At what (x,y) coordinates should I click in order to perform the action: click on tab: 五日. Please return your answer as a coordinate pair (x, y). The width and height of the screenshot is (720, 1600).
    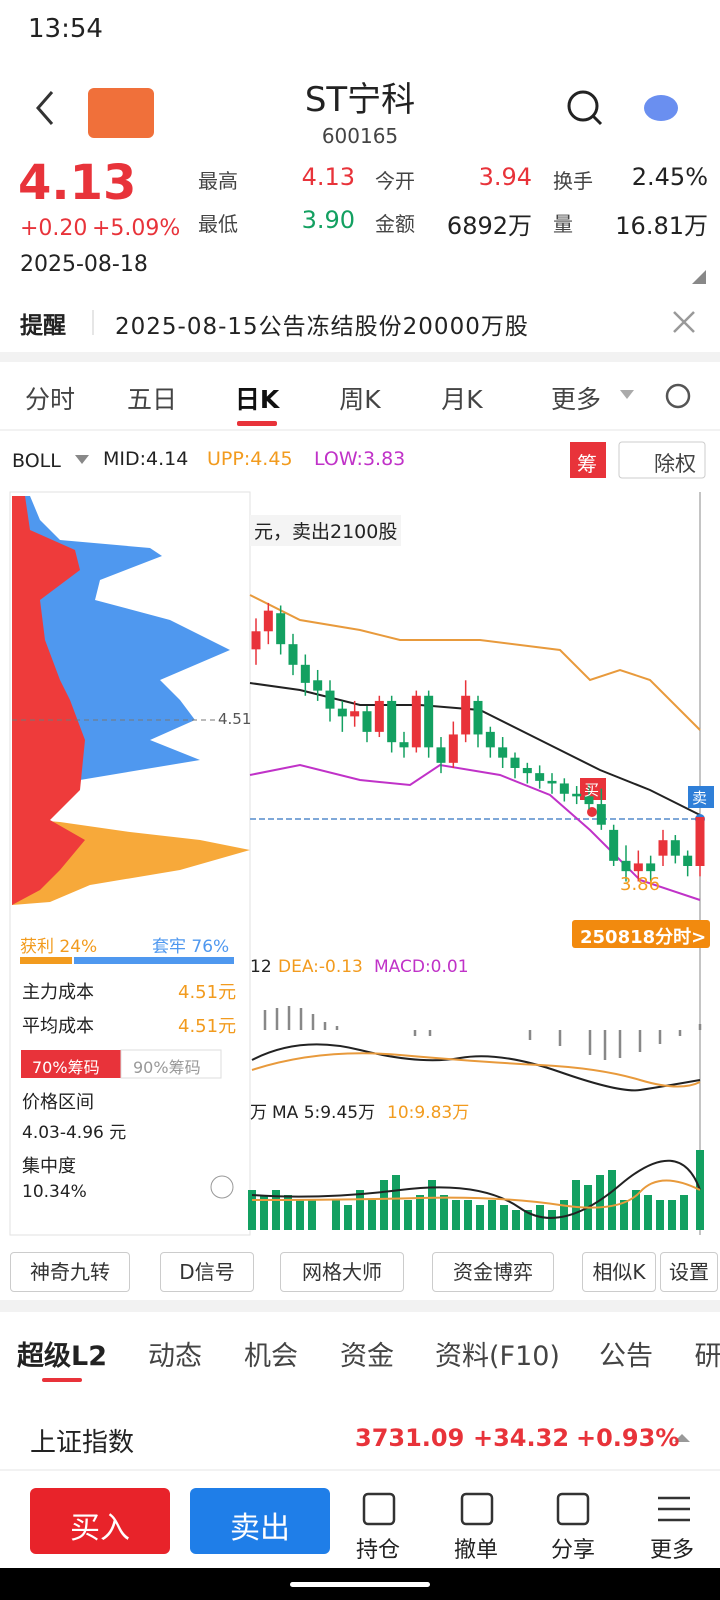
    Looking at the image, I should click on (151, 399).